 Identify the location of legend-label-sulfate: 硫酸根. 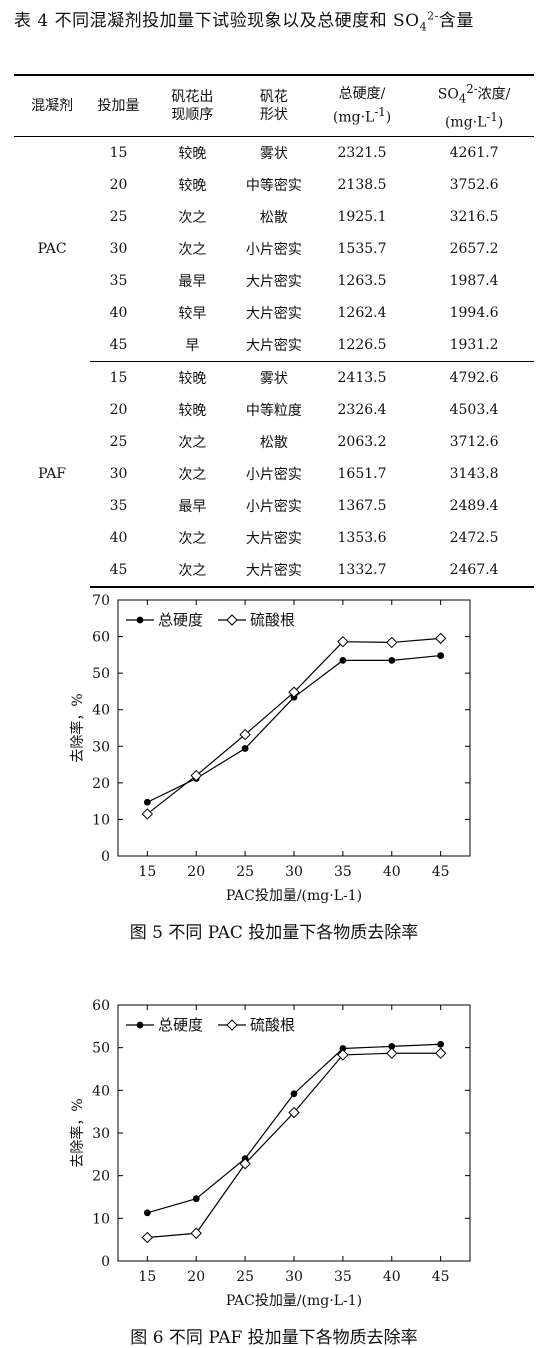
(272, 620).